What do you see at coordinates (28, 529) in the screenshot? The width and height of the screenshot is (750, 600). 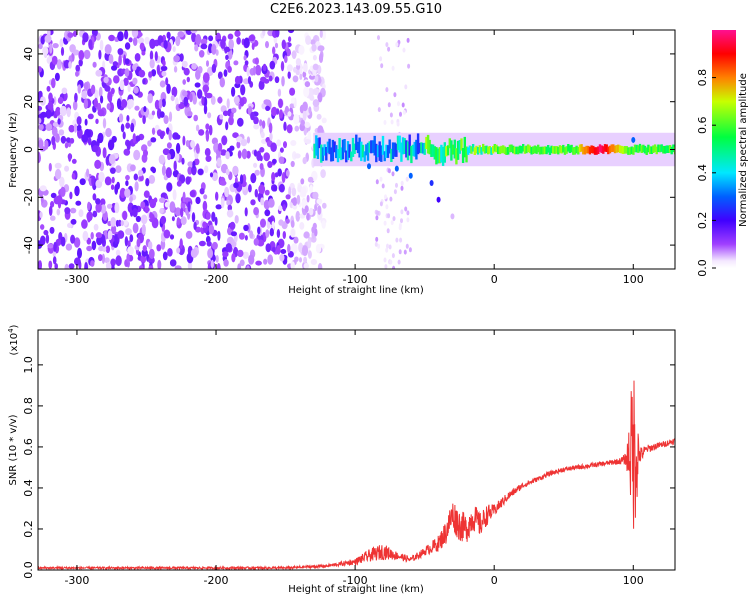 I see `y-tick-label: 0.2` at bounding box center [28, 529].